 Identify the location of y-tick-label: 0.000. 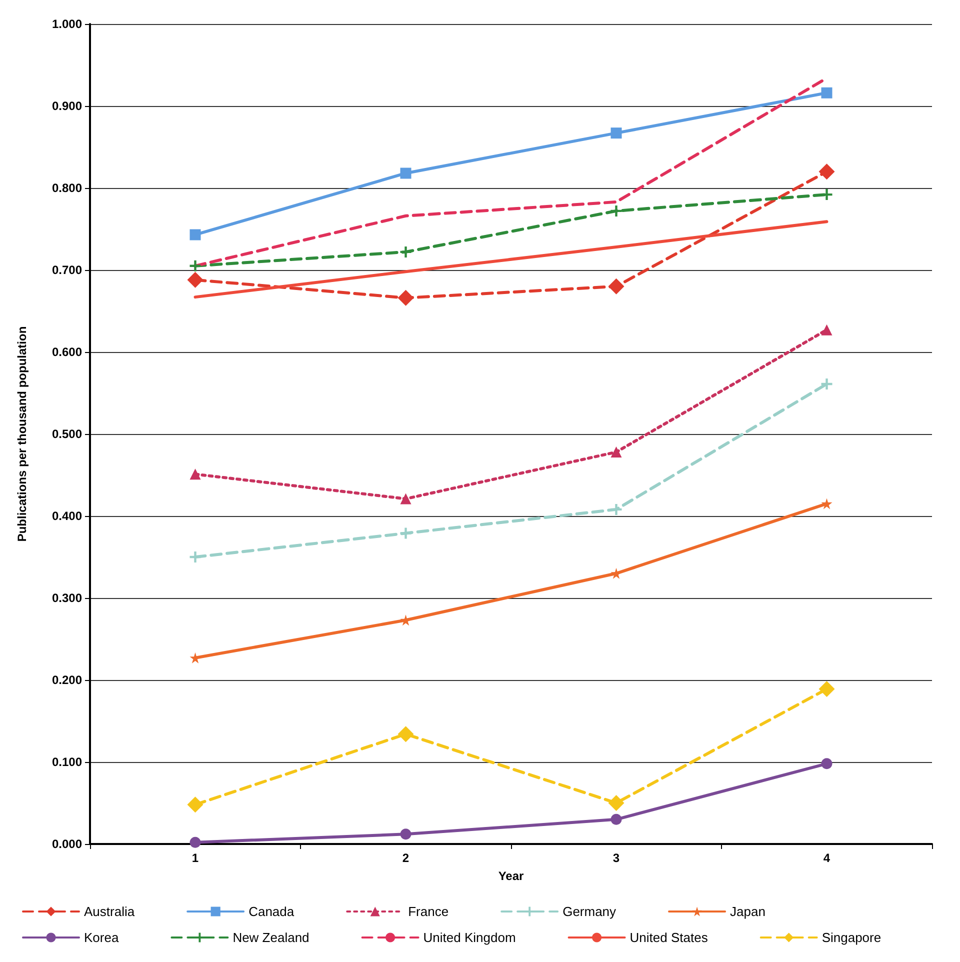
(67, 844).